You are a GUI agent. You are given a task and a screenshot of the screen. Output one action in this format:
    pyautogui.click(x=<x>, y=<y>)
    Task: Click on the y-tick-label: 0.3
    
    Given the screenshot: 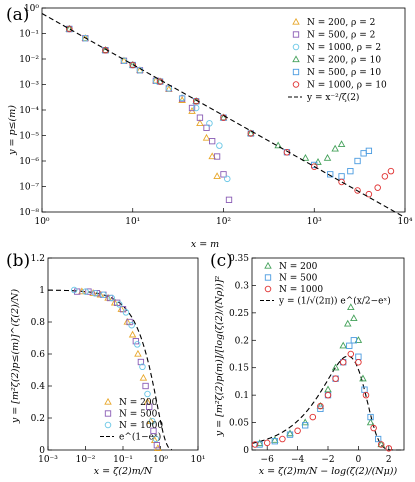 What is the action you would take?
    pyautogui.click(x=242, y=286)
    